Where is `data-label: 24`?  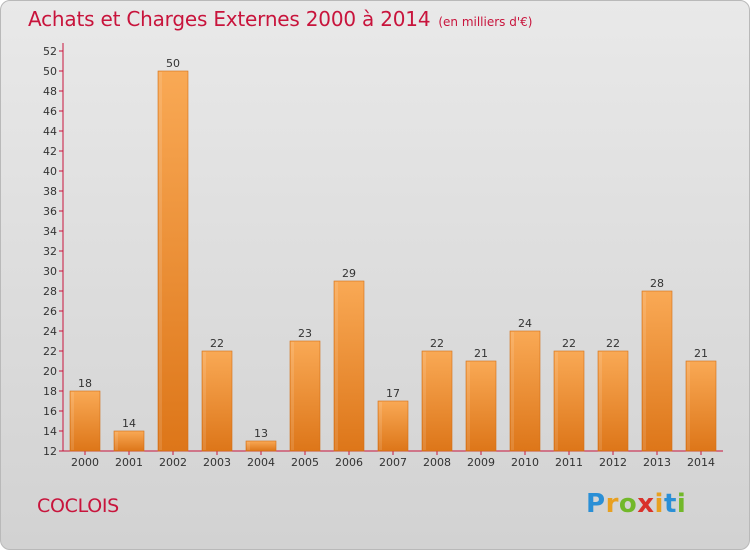 data-label: 24 is located at coordinates (525, 323).